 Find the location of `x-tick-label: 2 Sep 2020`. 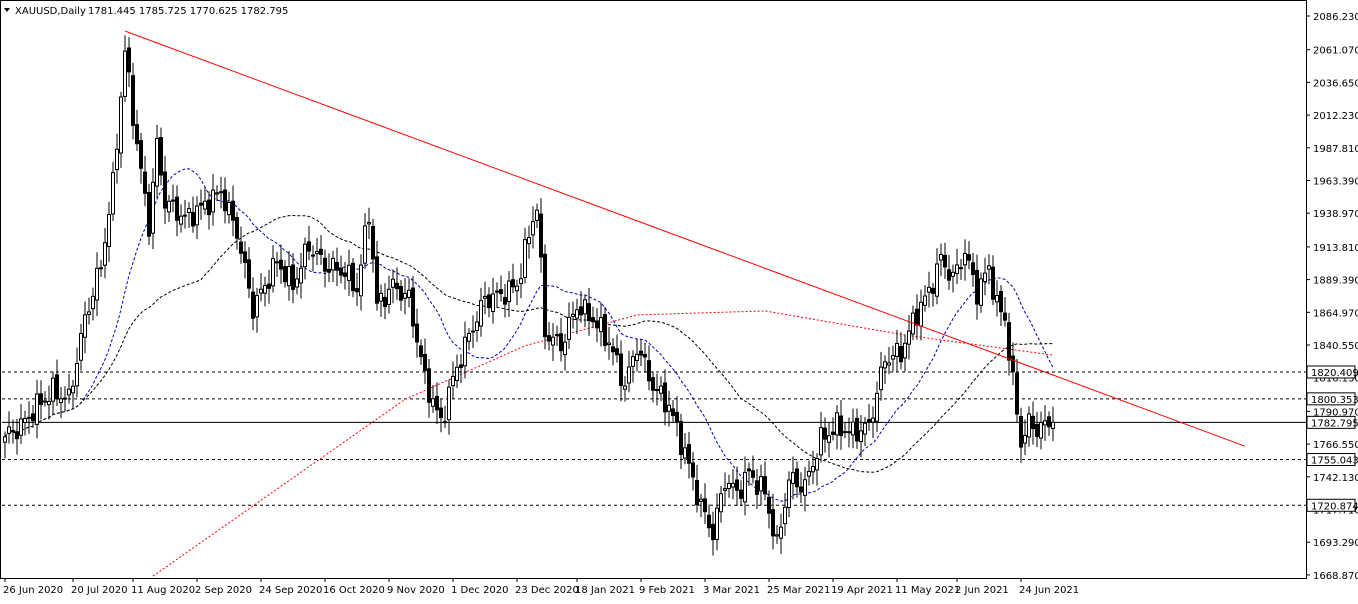

x-tick-label: 2 Sep 2020 is located at coordinates (223, 590).